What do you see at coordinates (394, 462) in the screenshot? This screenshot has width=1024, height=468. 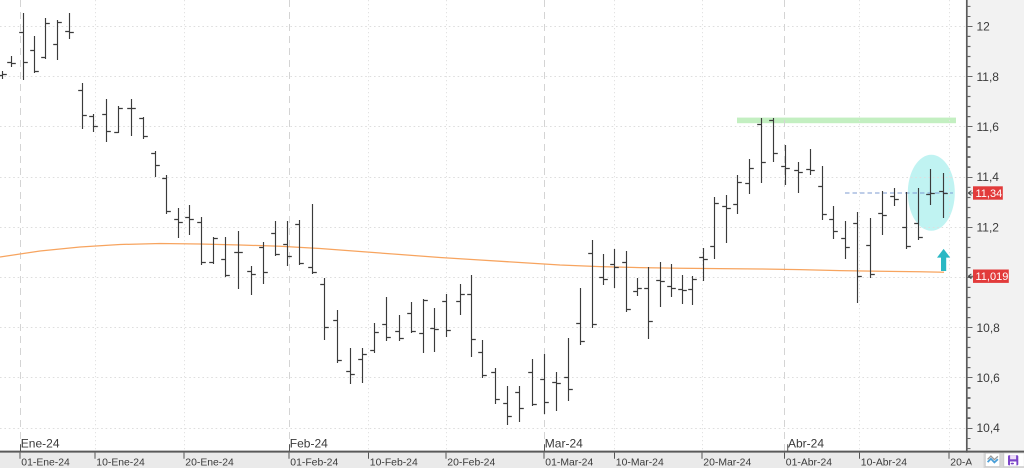 I see `svg-text: 10-Feb-24` at bounding box center [394, 462].